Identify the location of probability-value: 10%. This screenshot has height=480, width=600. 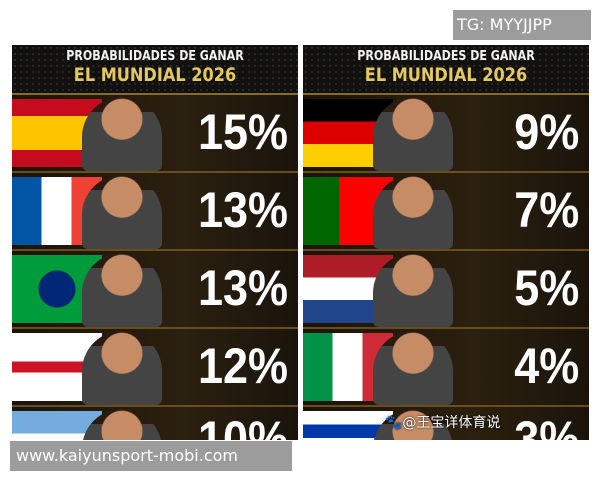
(242, 425).